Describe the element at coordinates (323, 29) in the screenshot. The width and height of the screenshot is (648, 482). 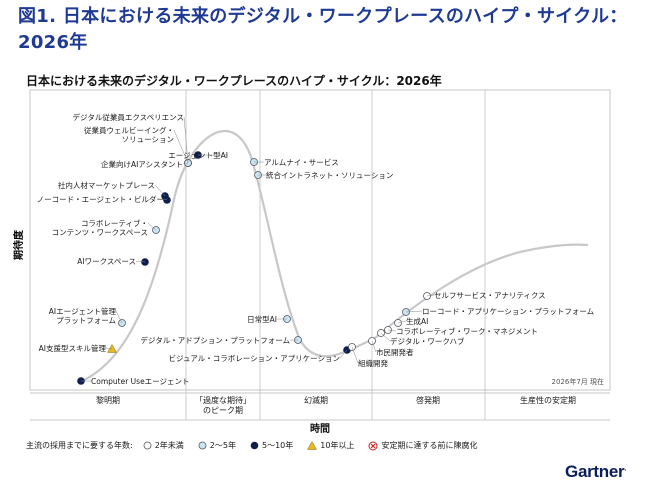
I see `figure-title: 図1. 日本における未来のデジタル・ワークプレースのハイプ・サイクル：2026年` at that location.